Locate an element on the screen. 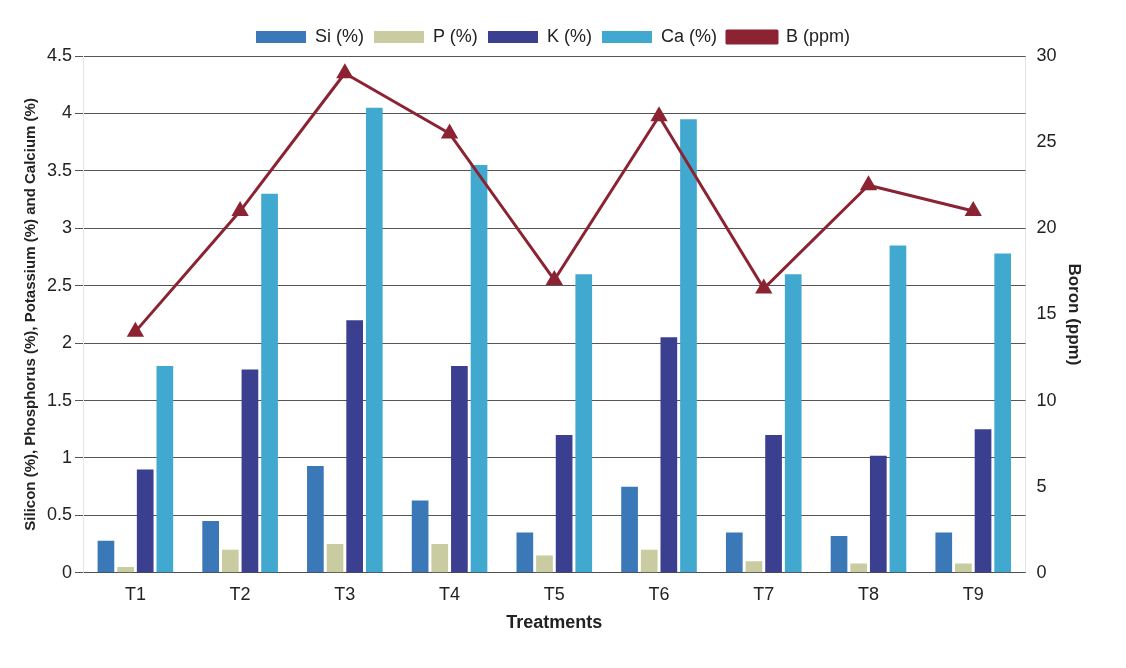 This screenshot has width=1126, height=668. x-axis-title: Treatments is located at coordinates (554, 622).